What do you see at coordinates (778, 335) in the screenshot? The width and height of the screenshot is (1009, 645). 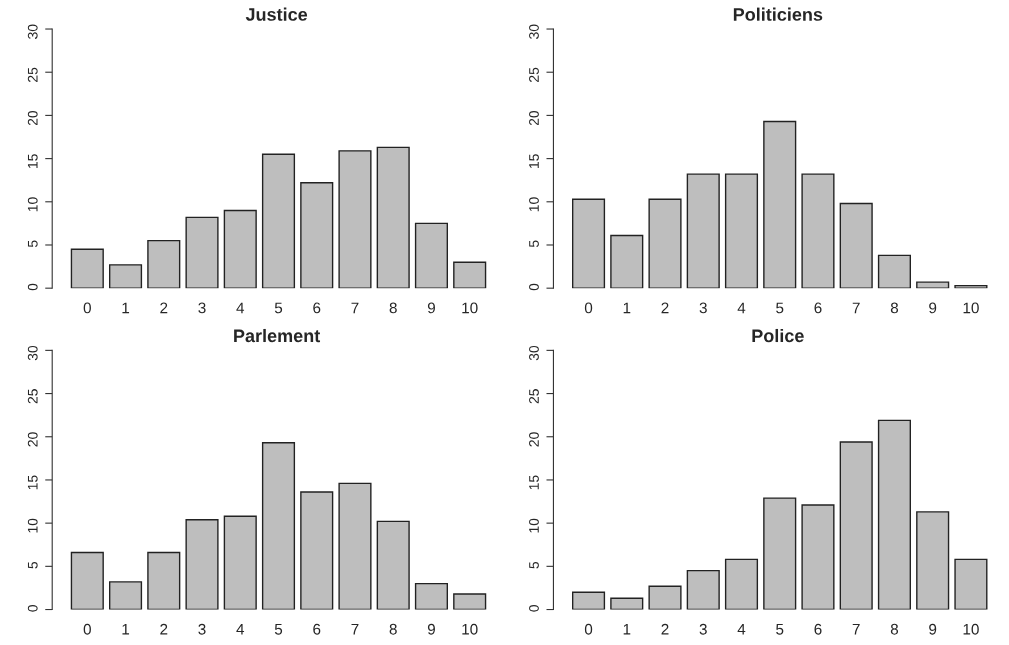 I see `chart-title: Police` at bounding box center [778, 335].